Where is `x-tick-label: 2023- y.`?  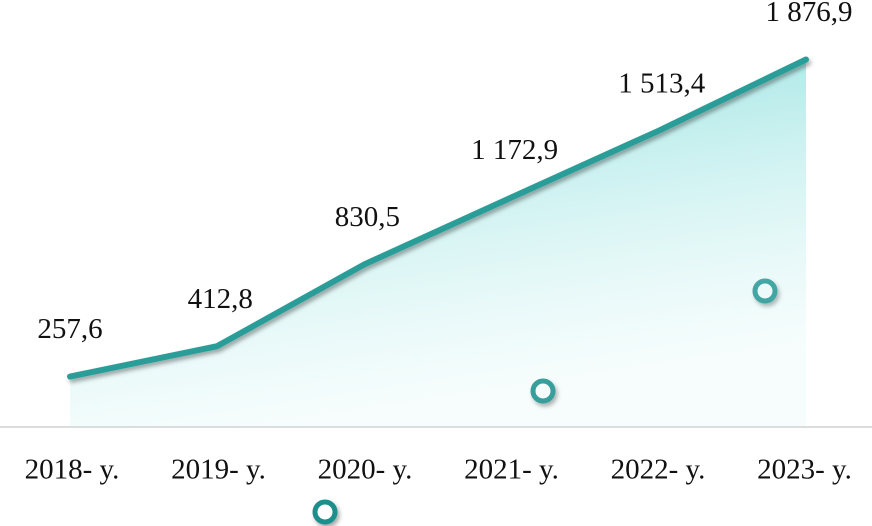 x-tick-label: 2023- y. is located at coordinates (804, 470).